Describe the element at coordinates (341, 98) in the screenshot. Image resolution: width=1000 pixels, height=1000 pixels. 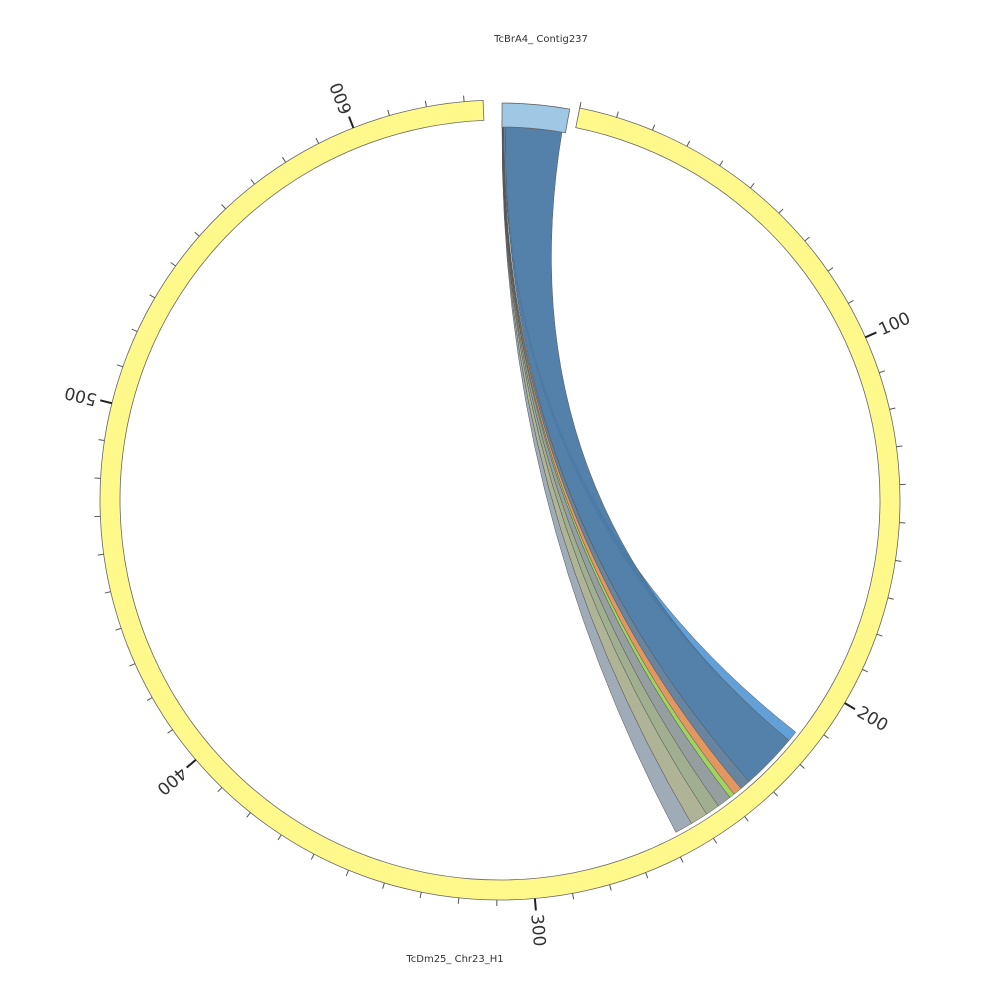
I see `tick-label: 600` at that location.